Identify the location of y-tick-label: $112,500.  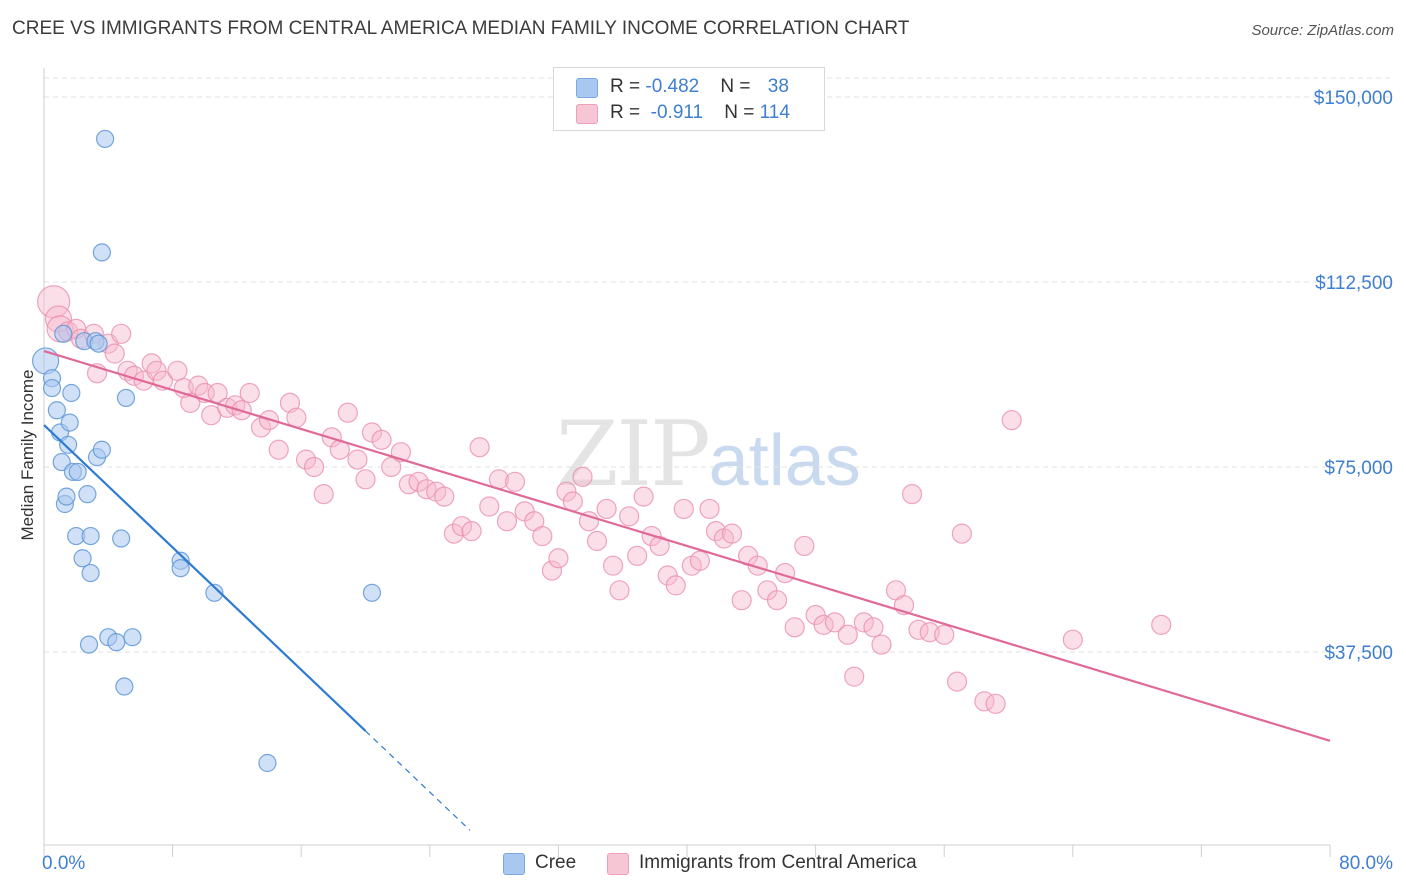
(1354, 283).